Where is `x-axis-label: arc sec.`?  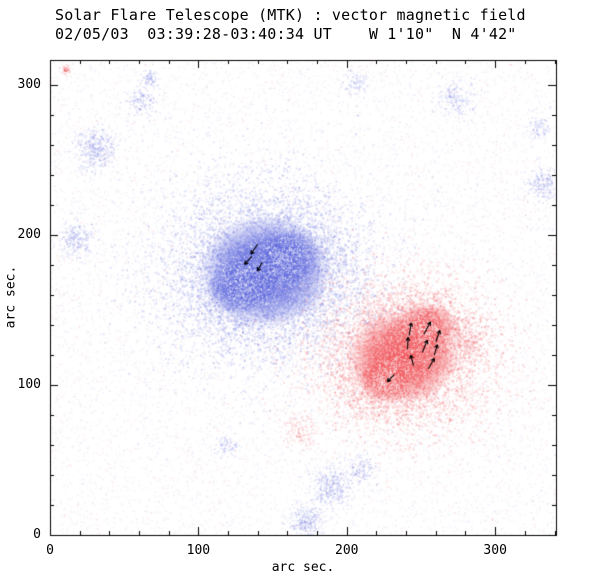
x-axis-label: arc sec. is located at coordinates (303, 567).